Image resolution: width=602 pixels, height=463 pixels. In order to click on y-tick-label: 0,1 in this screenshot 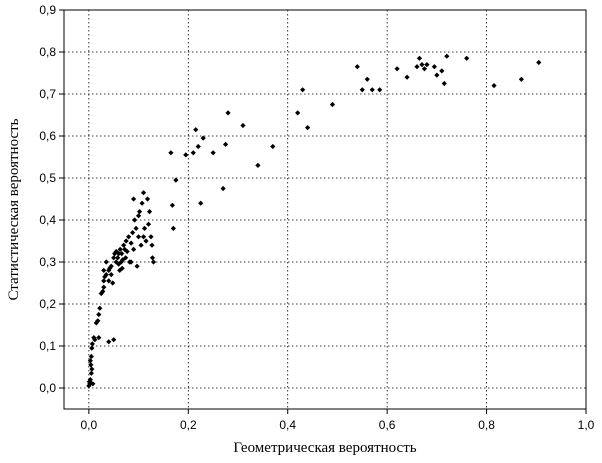, I will do `click(47, 346)`.